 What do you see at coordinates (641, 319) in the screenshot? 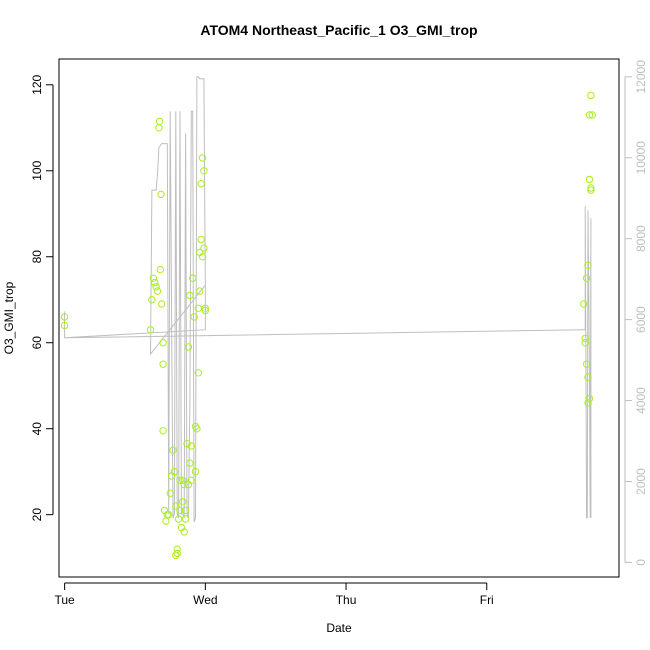
I see `y2-tick-label: 6000` at bounding box center [641, 319].